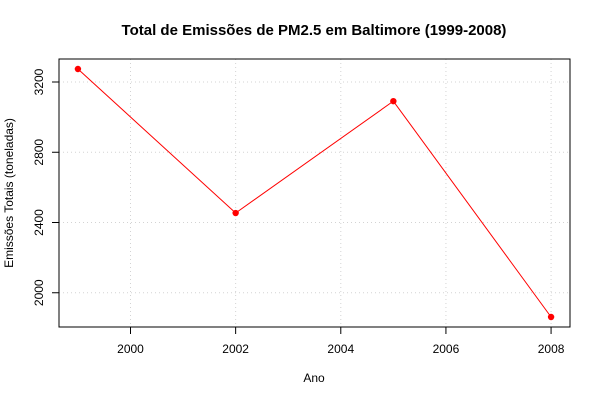  Describe the element at coordinates (130, 349) in the screenshot. I see `x-tick-label: 2000` at that location.